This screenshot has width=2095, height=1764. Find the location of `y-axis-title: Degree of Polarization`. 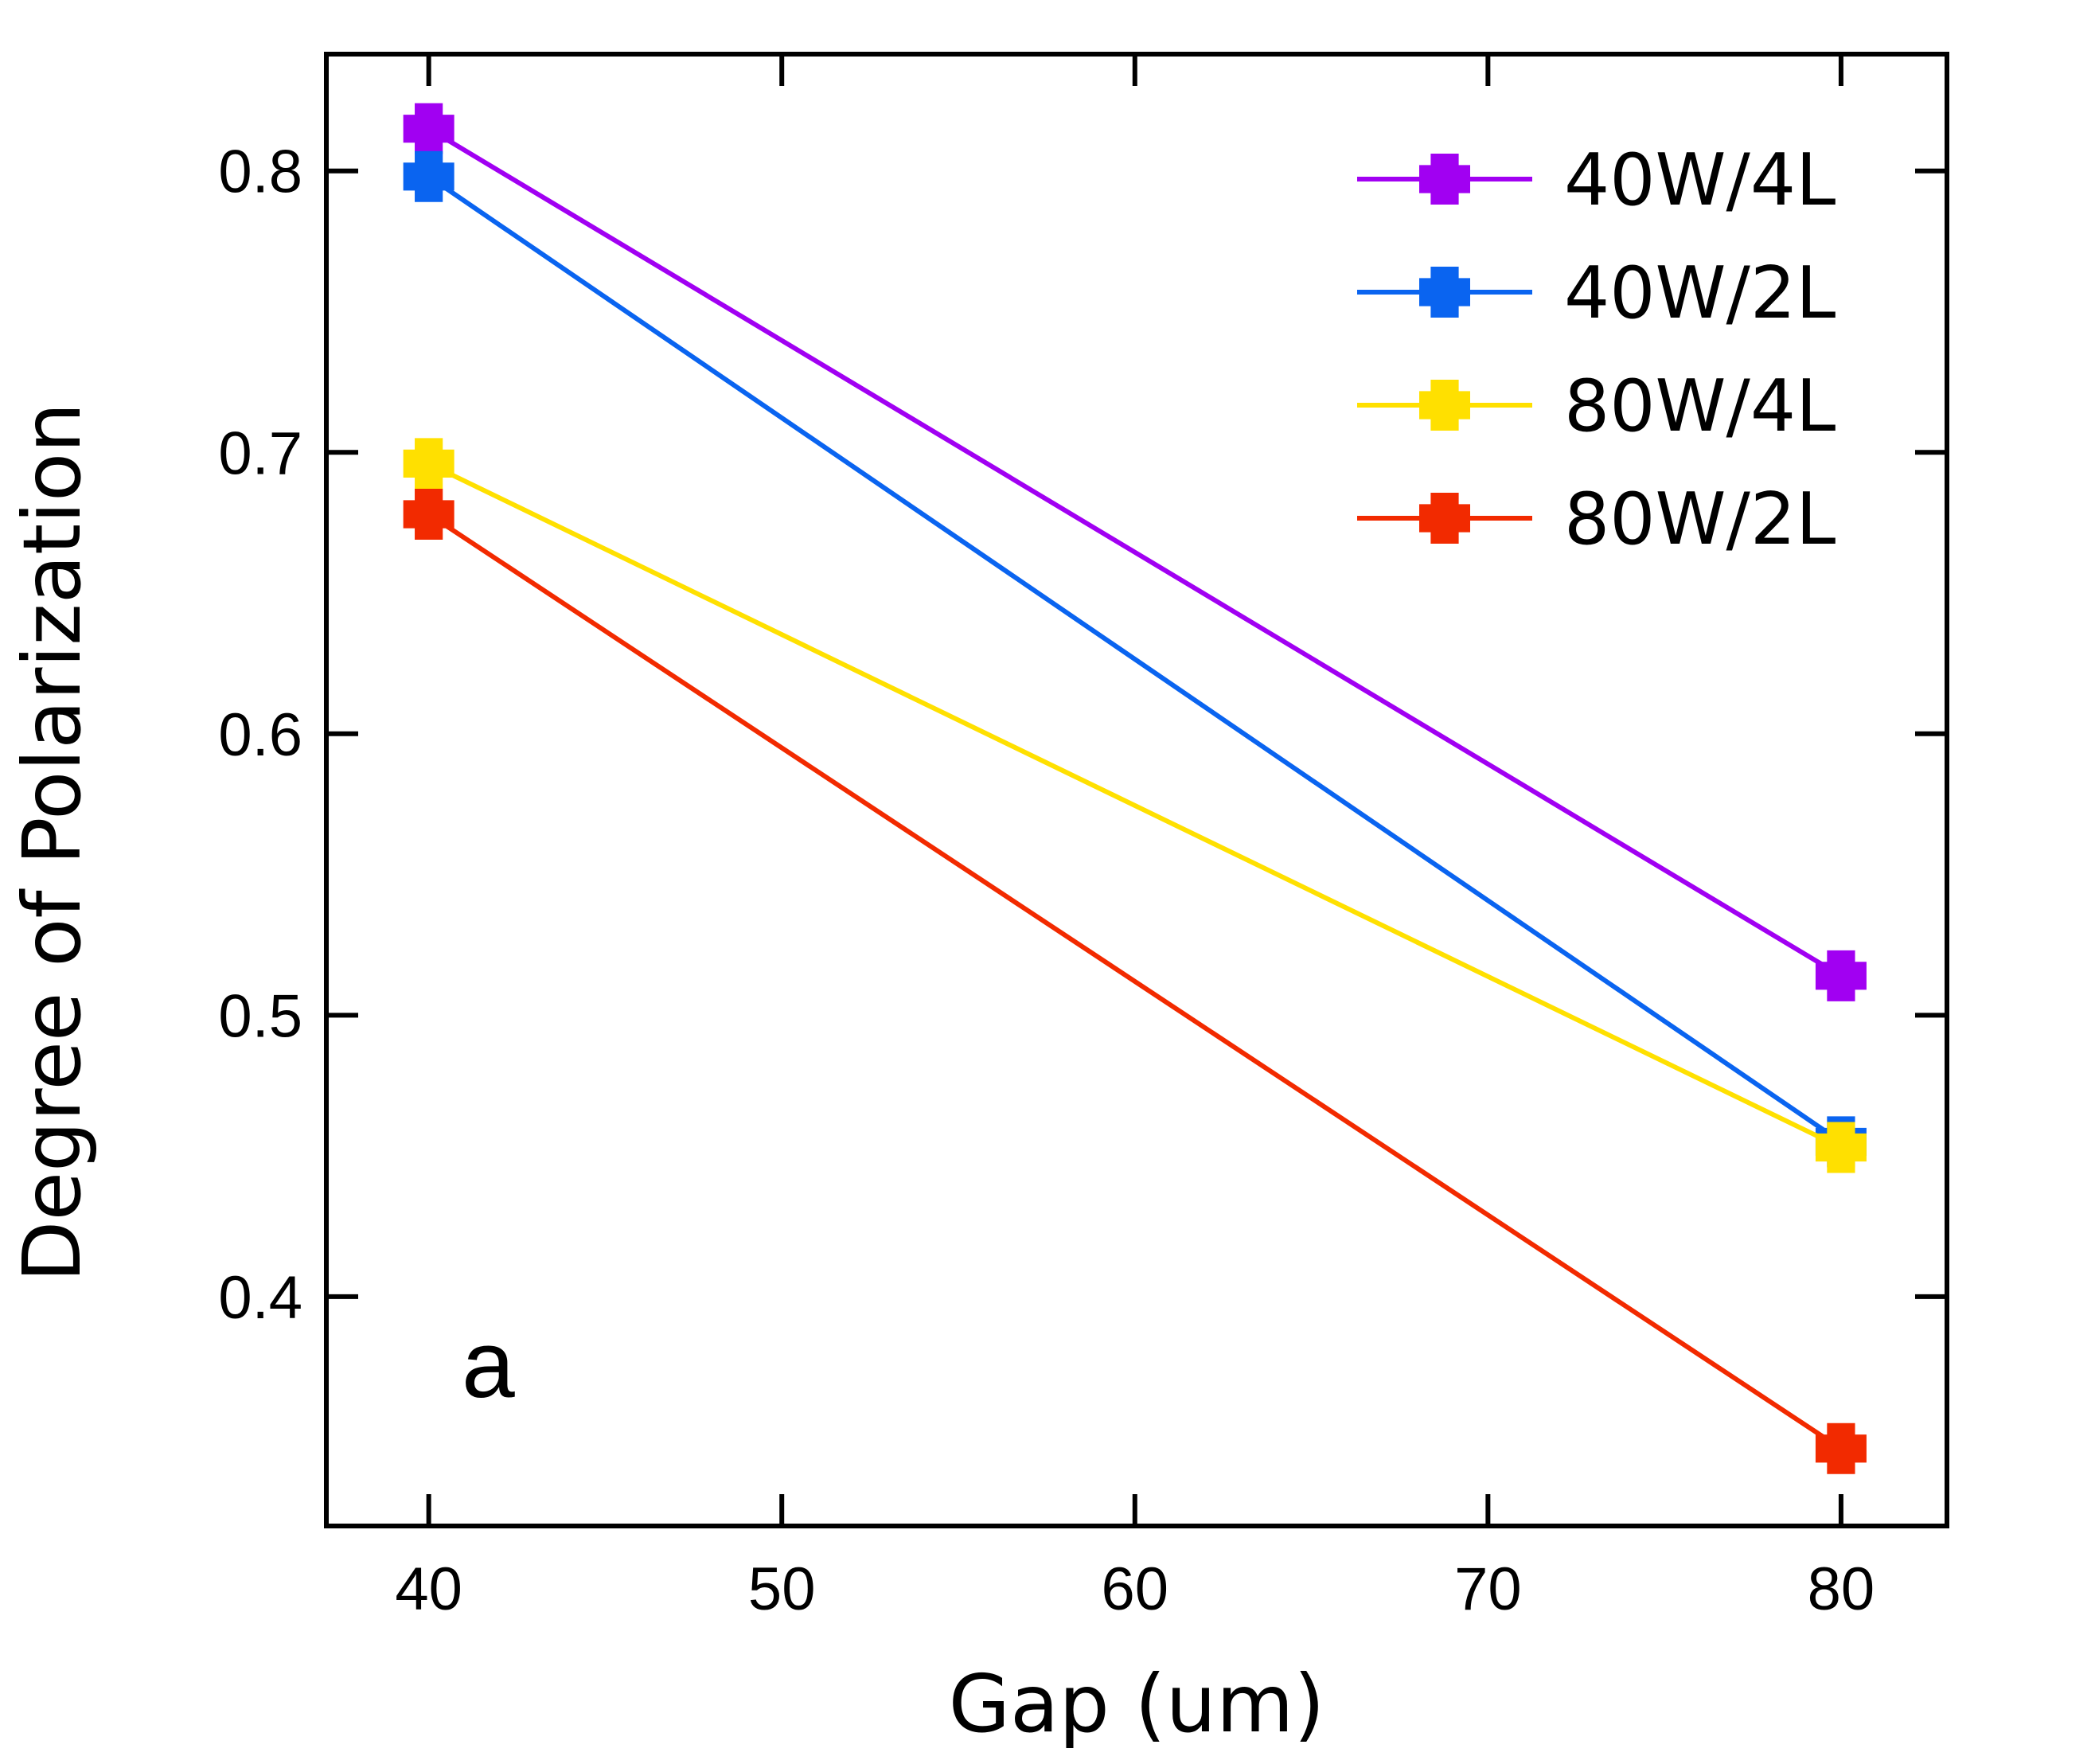

y-axis-title: Degree of Polarization is located at coordinates (53, 842).